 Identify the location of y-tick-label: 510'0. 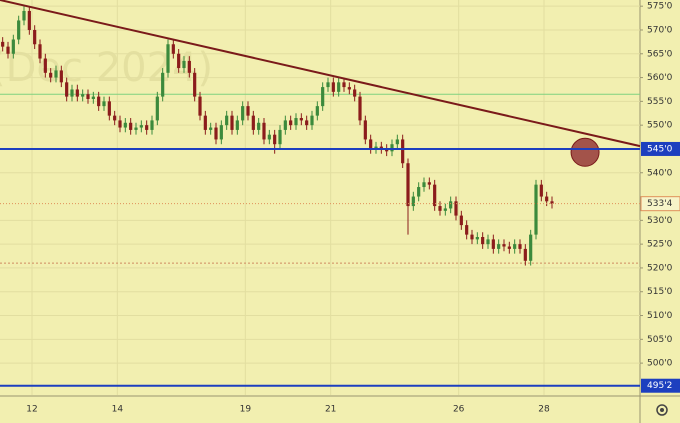
(660, 316).